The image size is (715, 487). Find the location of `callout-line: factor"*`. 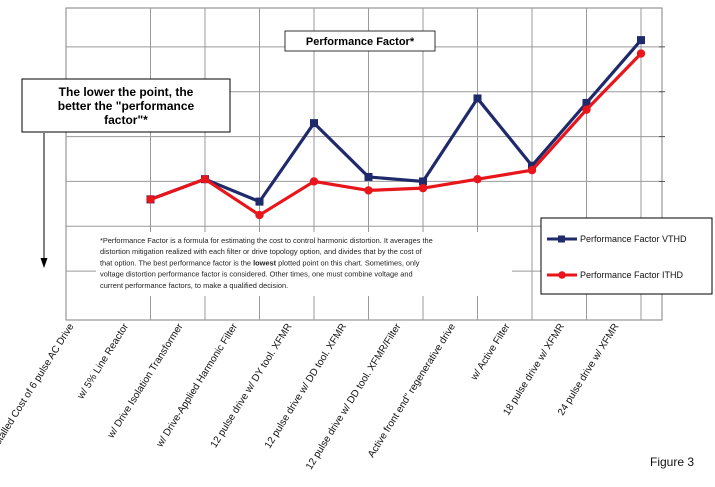

callout-line: factor"* is located at coordinates (126, 120).